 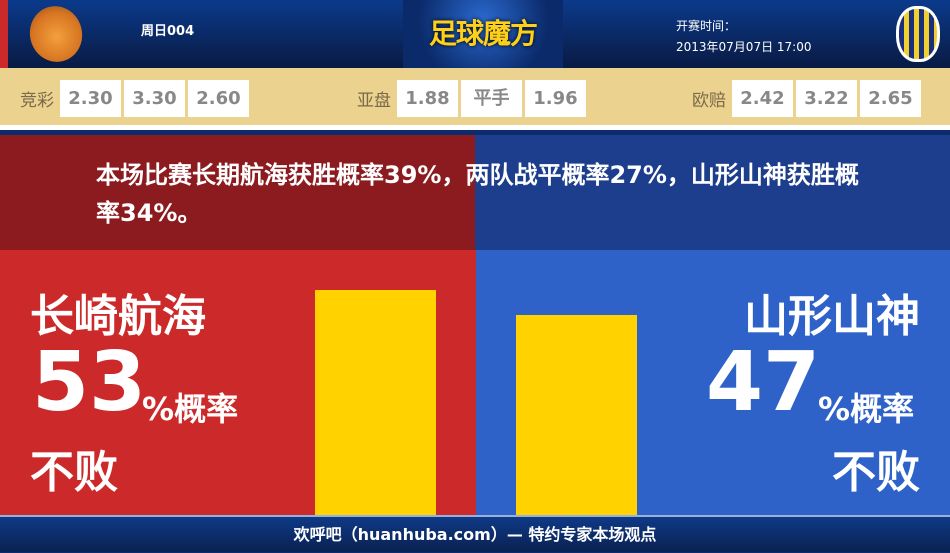 I want to click on odds-label: 欧赔, so click(x=709, y=101).